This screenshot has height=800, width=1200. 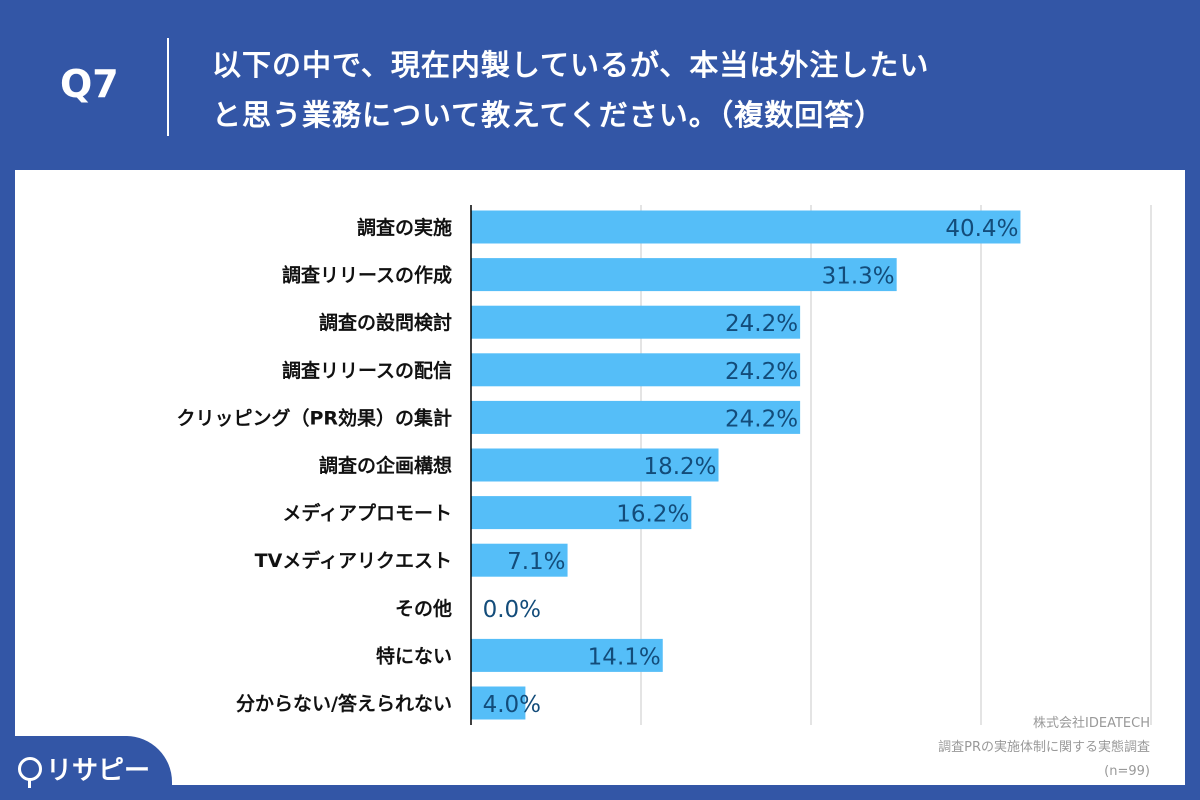 What do you see at coordinates (652, 515) in the screenshot?
I see `value-label: 16.2%` at bounding box center [652, 515].